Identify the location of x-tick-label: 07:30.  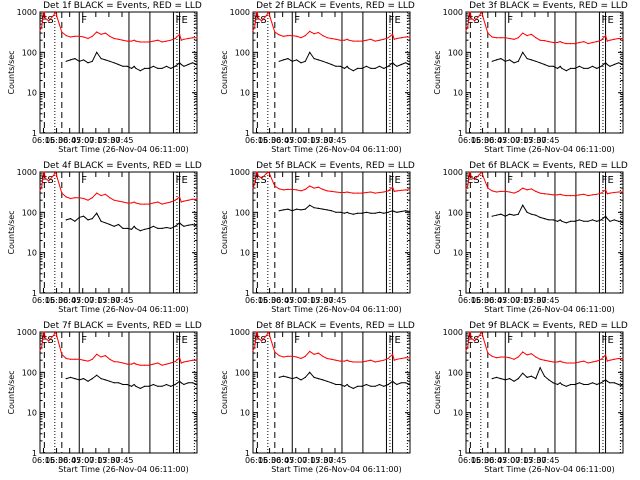
(108, 140).